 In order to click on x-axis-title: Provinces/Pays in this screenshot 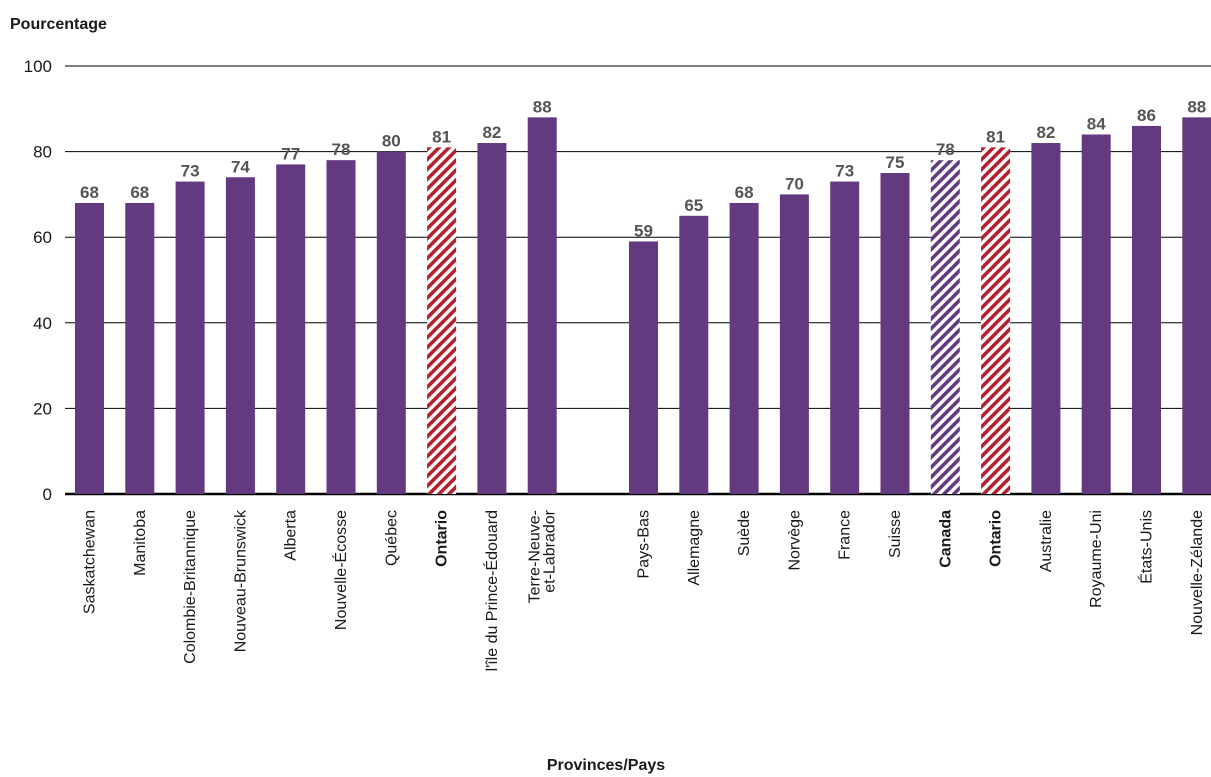, I will do `click(606, 765)`.